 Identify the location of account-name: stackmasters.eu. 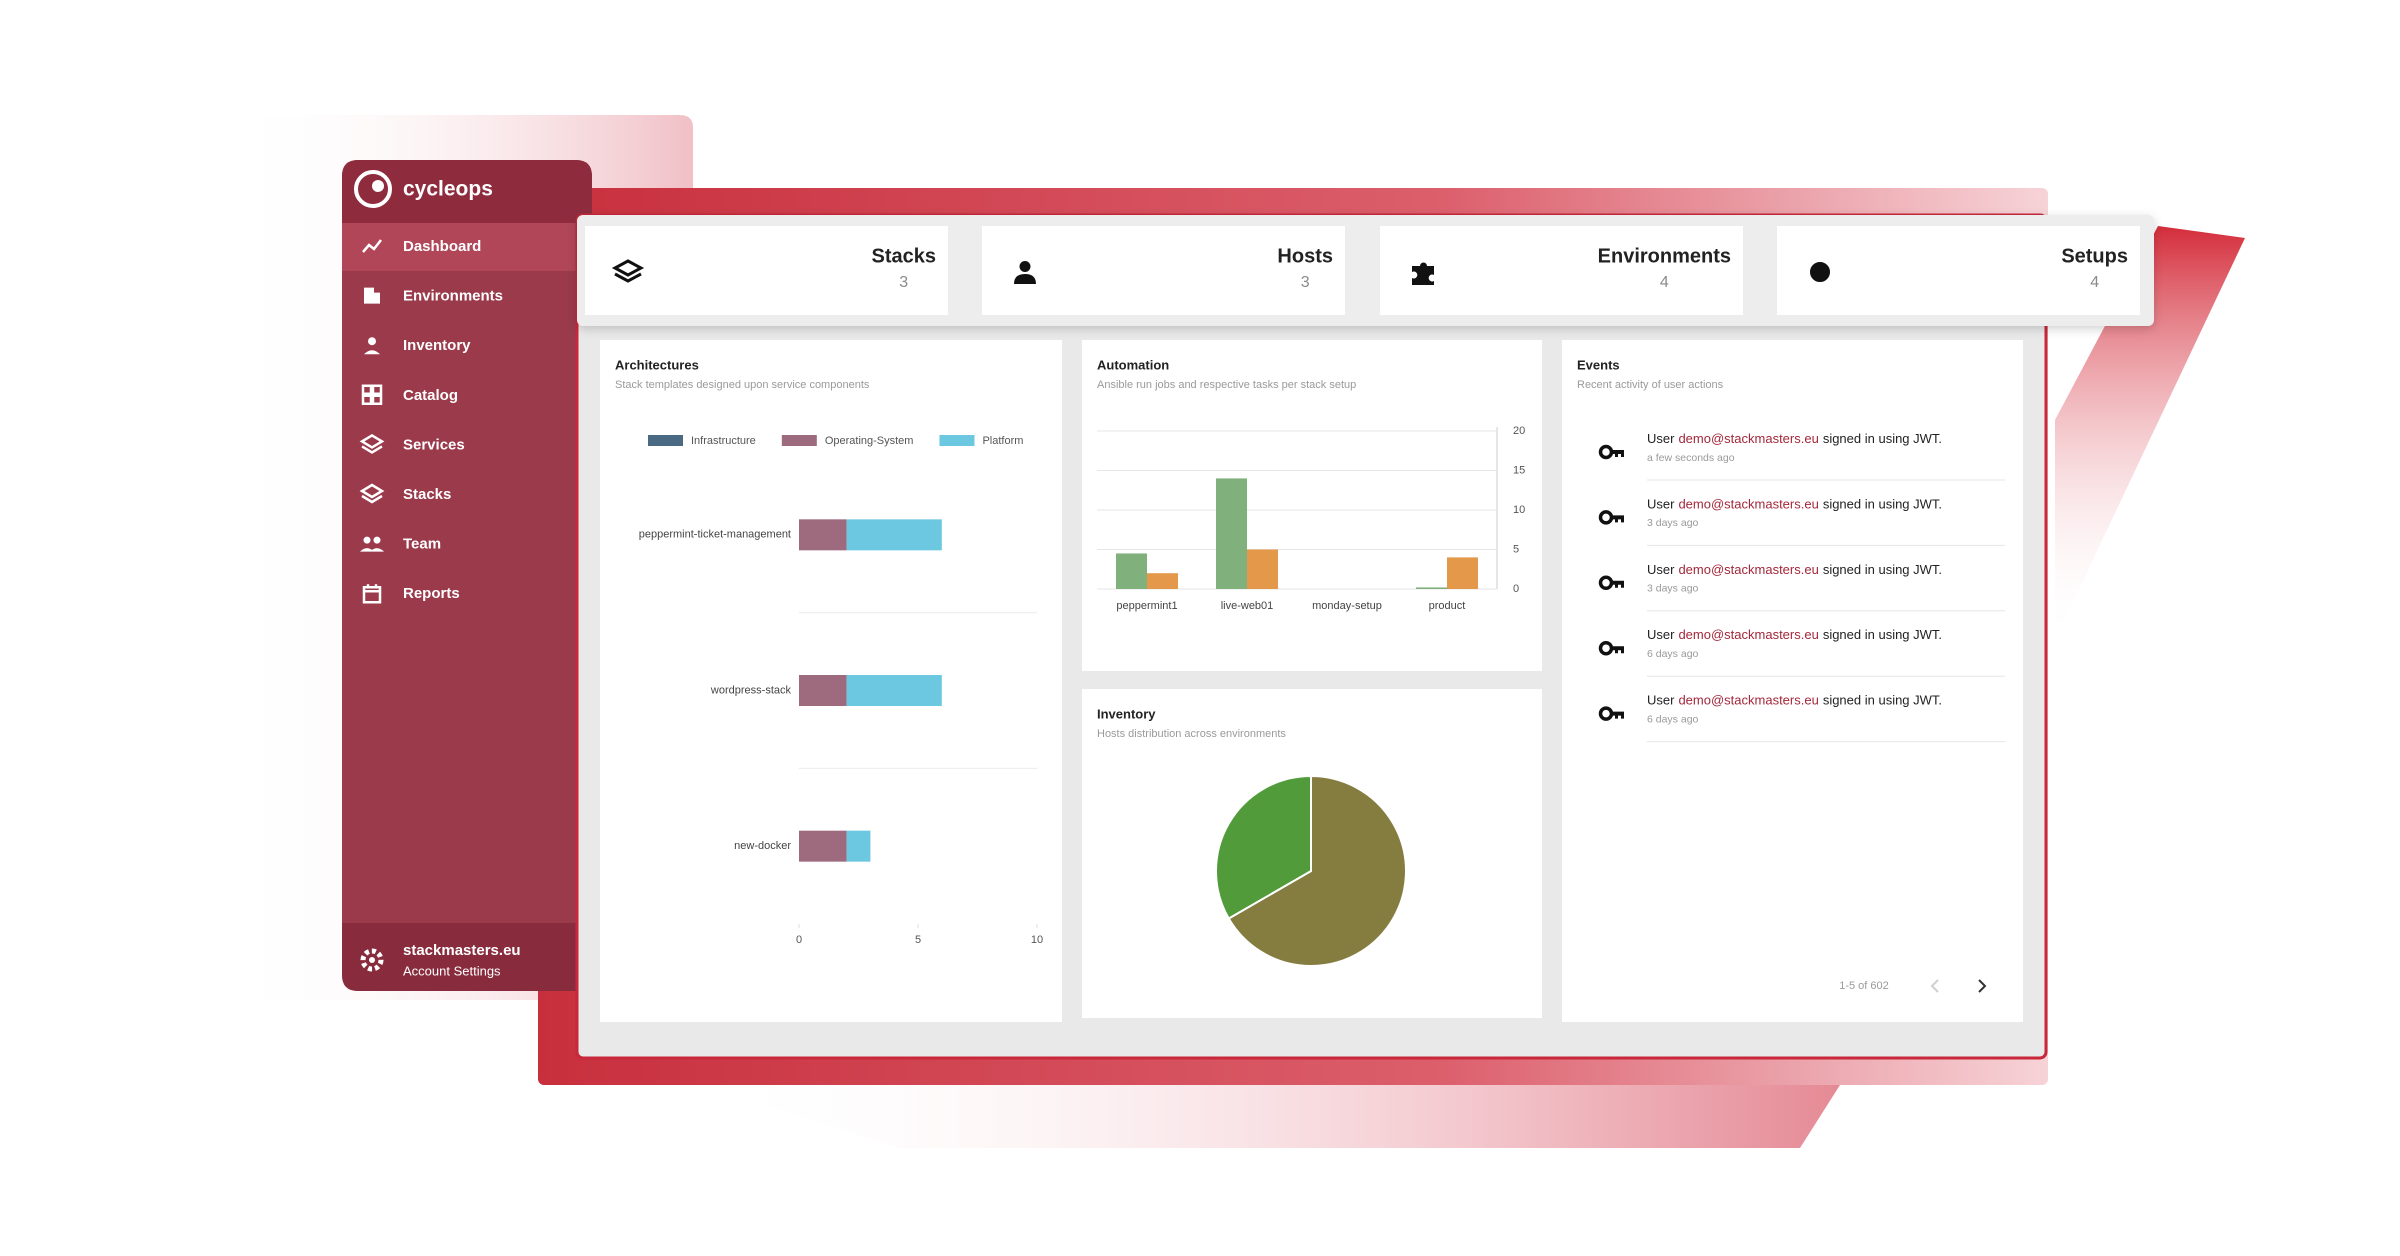
(462, 950).